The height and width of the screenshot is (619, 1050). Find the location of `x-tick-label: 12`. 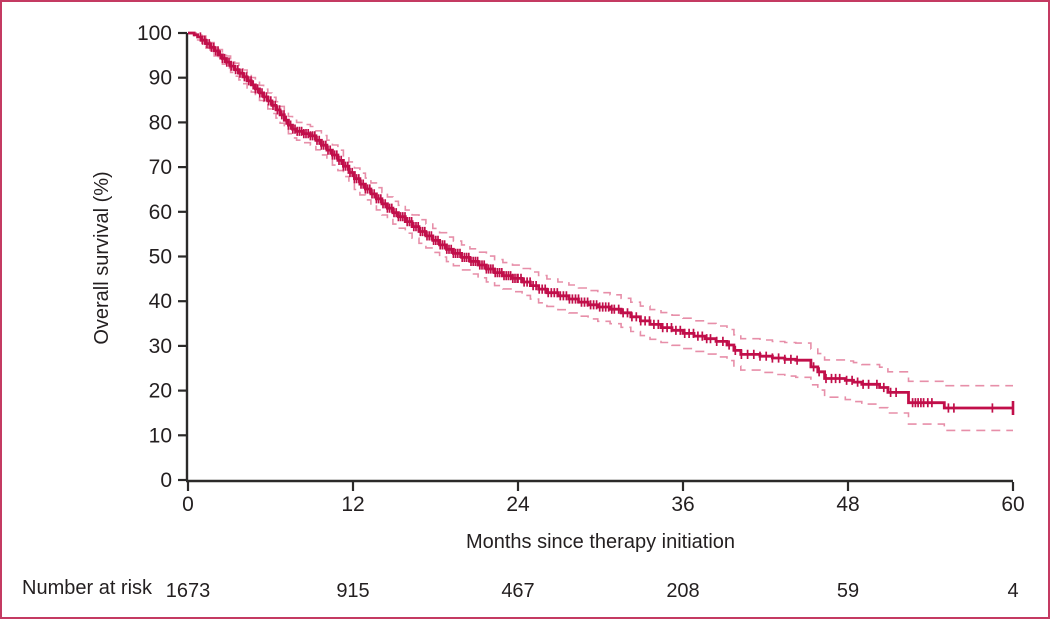

x-tick-label: 12 is located at coordinates (352, 504).